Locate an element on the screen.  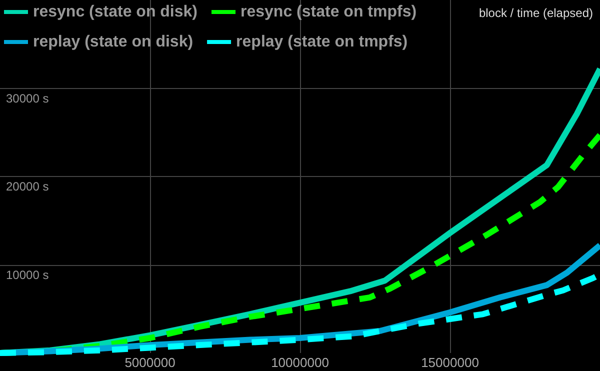
text: block / time (elapsed) is located at coordinates (536, 13).